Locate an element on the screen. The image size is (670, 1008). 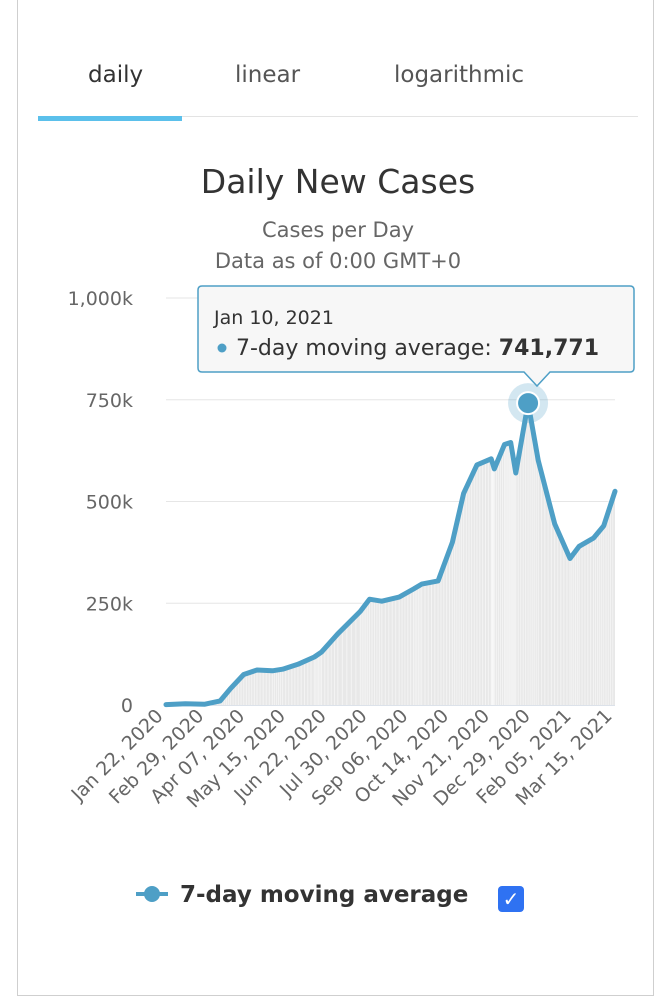
y-tick-label: 1,000k is located at coordinates (100, 299).